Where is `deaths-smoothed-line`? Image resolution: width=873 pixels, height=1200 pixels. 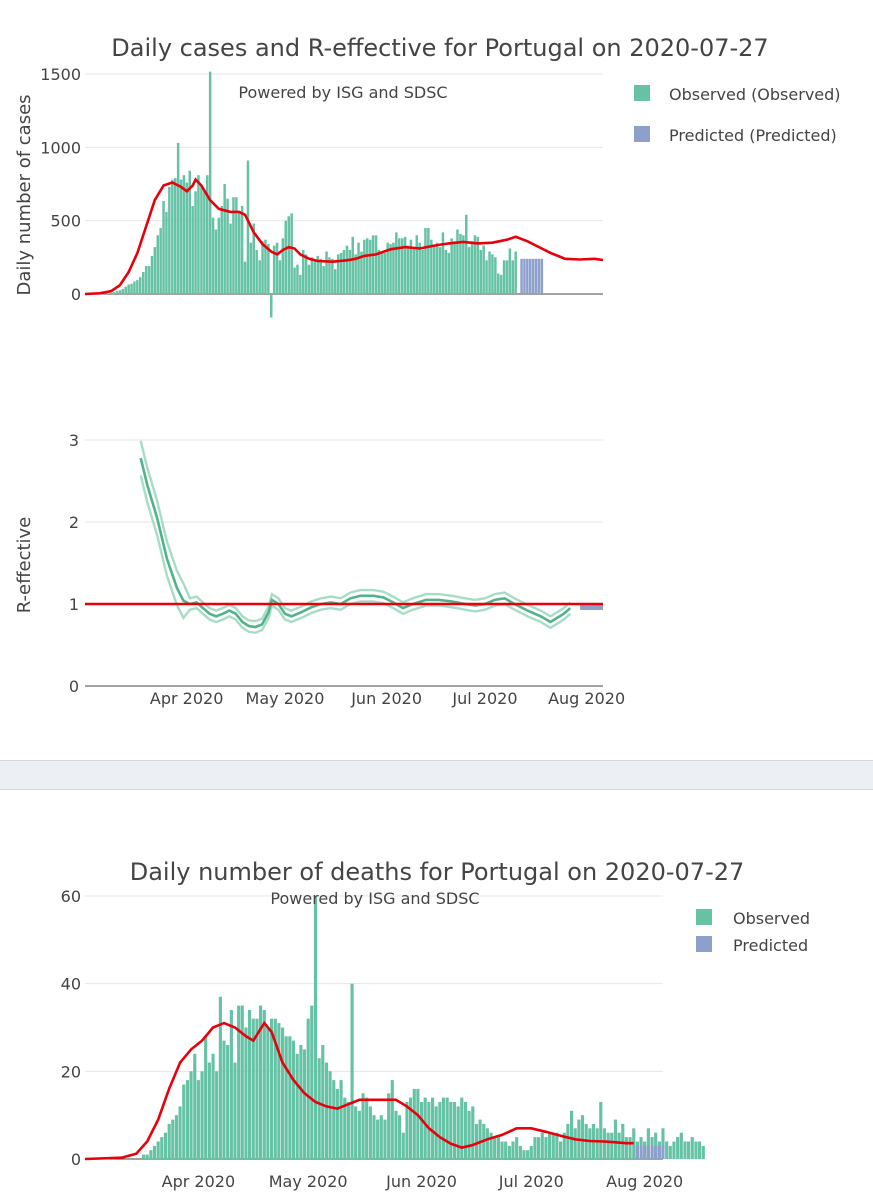 deaths-smoothed-line is located at coordinates (359, 1090).